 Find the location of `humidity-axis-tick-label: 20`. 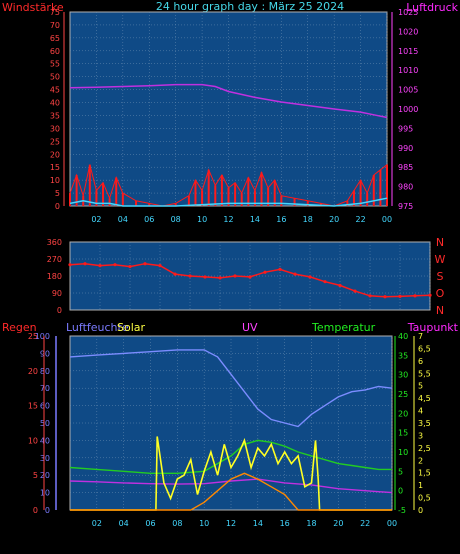

humidity-axis-tick-label: 20 is located at coordinates (45, 475).